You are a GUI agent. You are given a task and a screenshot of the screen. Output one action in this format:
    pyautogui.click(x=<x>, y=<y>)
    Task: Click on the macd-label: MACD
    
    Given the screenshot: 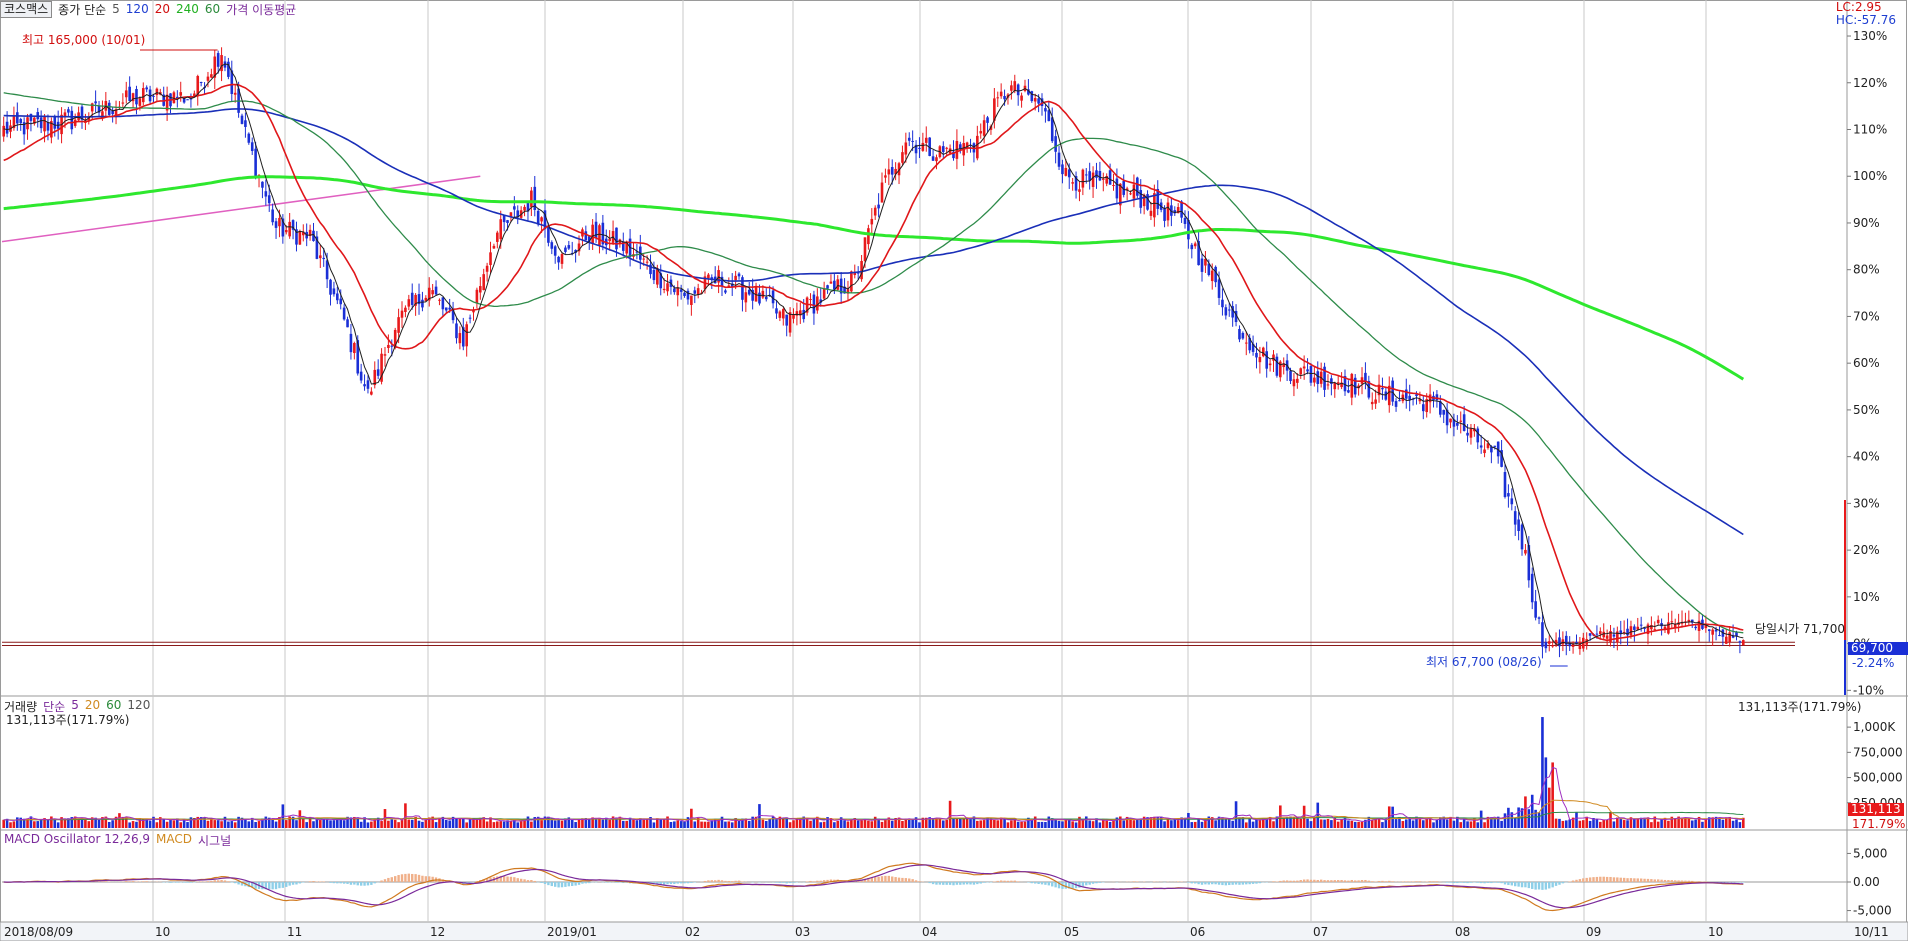 What is the action you would take?
    pyautogui.click(x=174, y=840)
    